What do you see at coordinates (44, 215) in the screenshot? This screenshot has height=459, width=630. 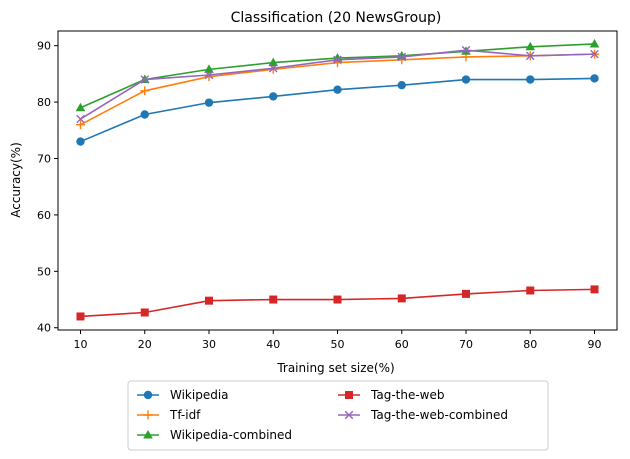 I see `y-tick-label: 60` at bounding box center [44, 215].